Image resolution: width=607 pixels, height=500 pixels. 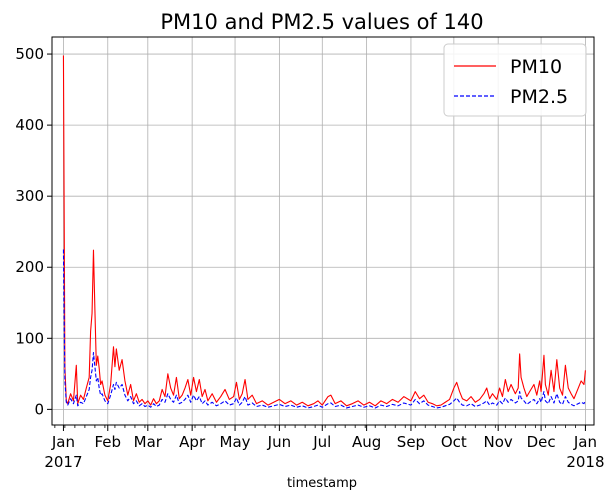 What do you see at coordinates (536, 67) in the screenshot?
I see `legend-label: PM10` at bounding box center [536, 67].